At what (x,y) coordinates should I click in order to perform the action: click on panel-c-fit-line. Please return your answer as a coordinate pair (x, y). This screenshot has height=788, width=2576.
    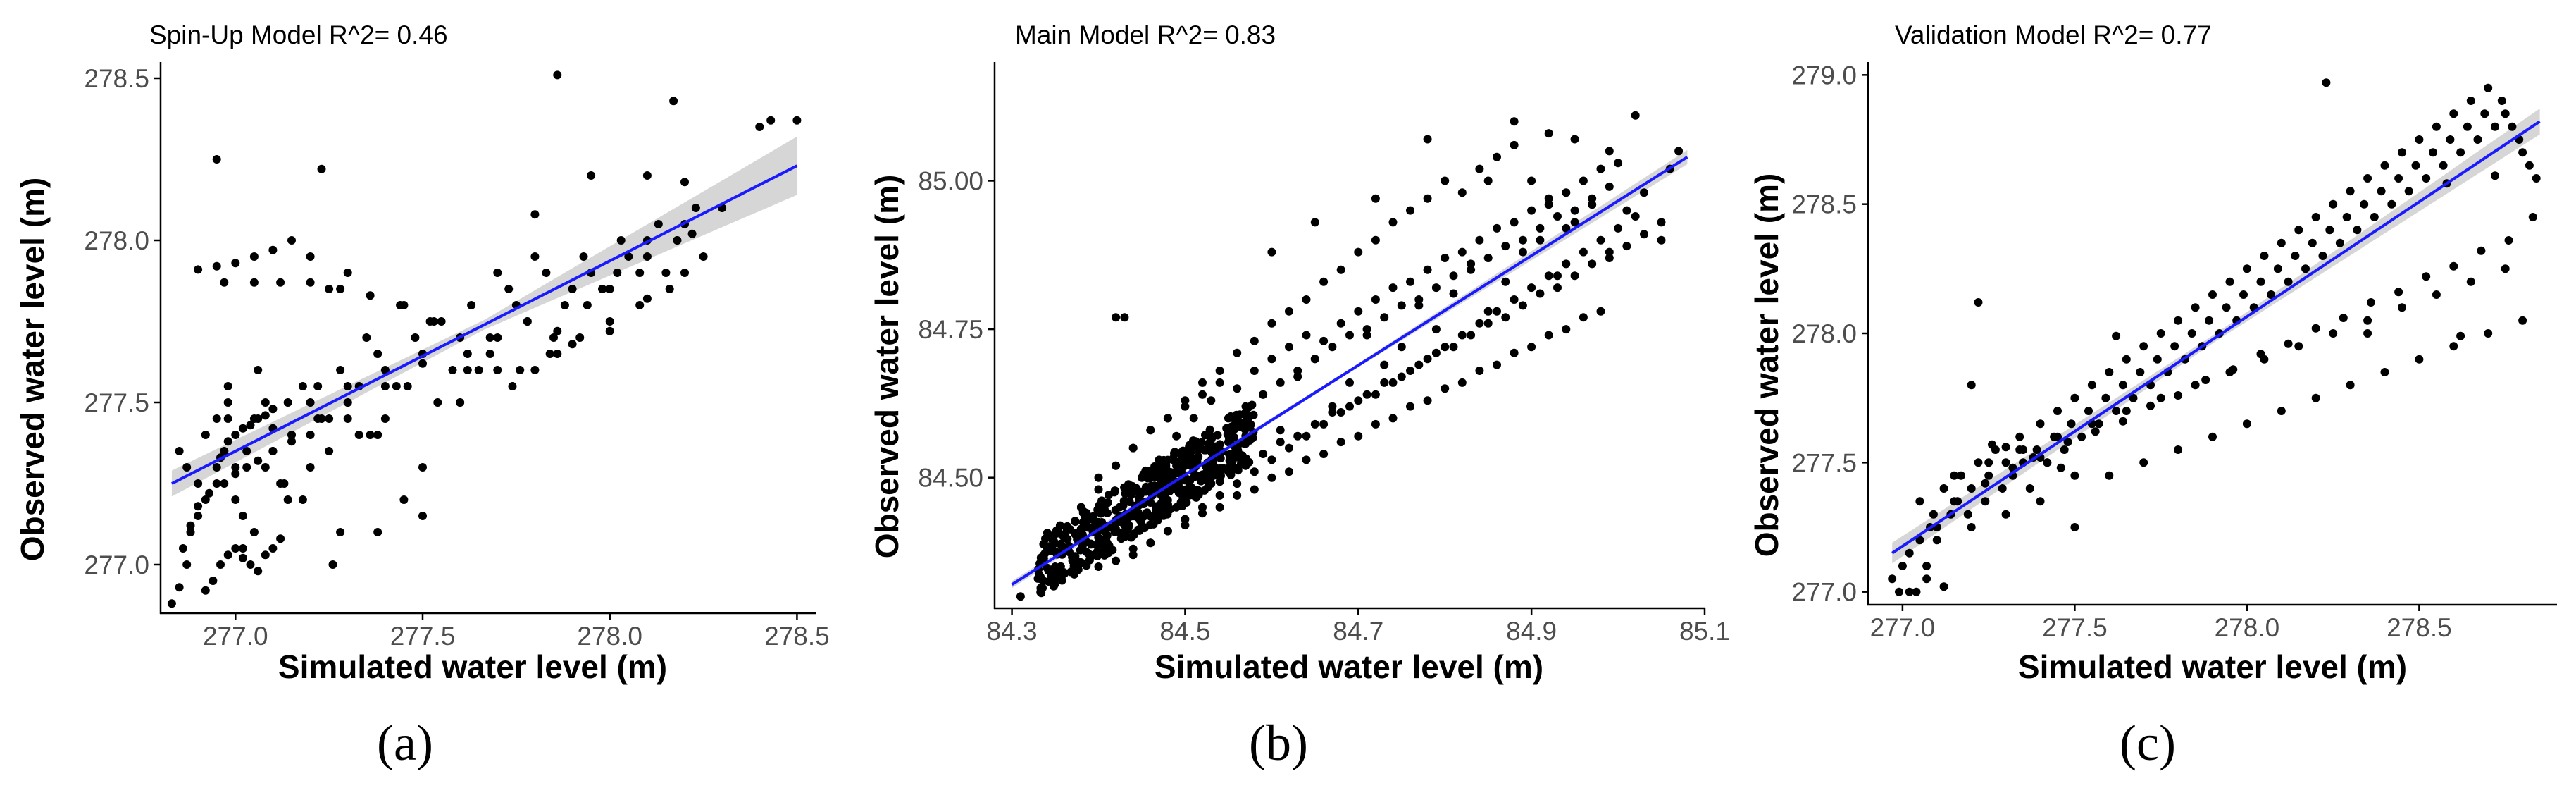
    Looking at the image, I should click on (2216, 337).